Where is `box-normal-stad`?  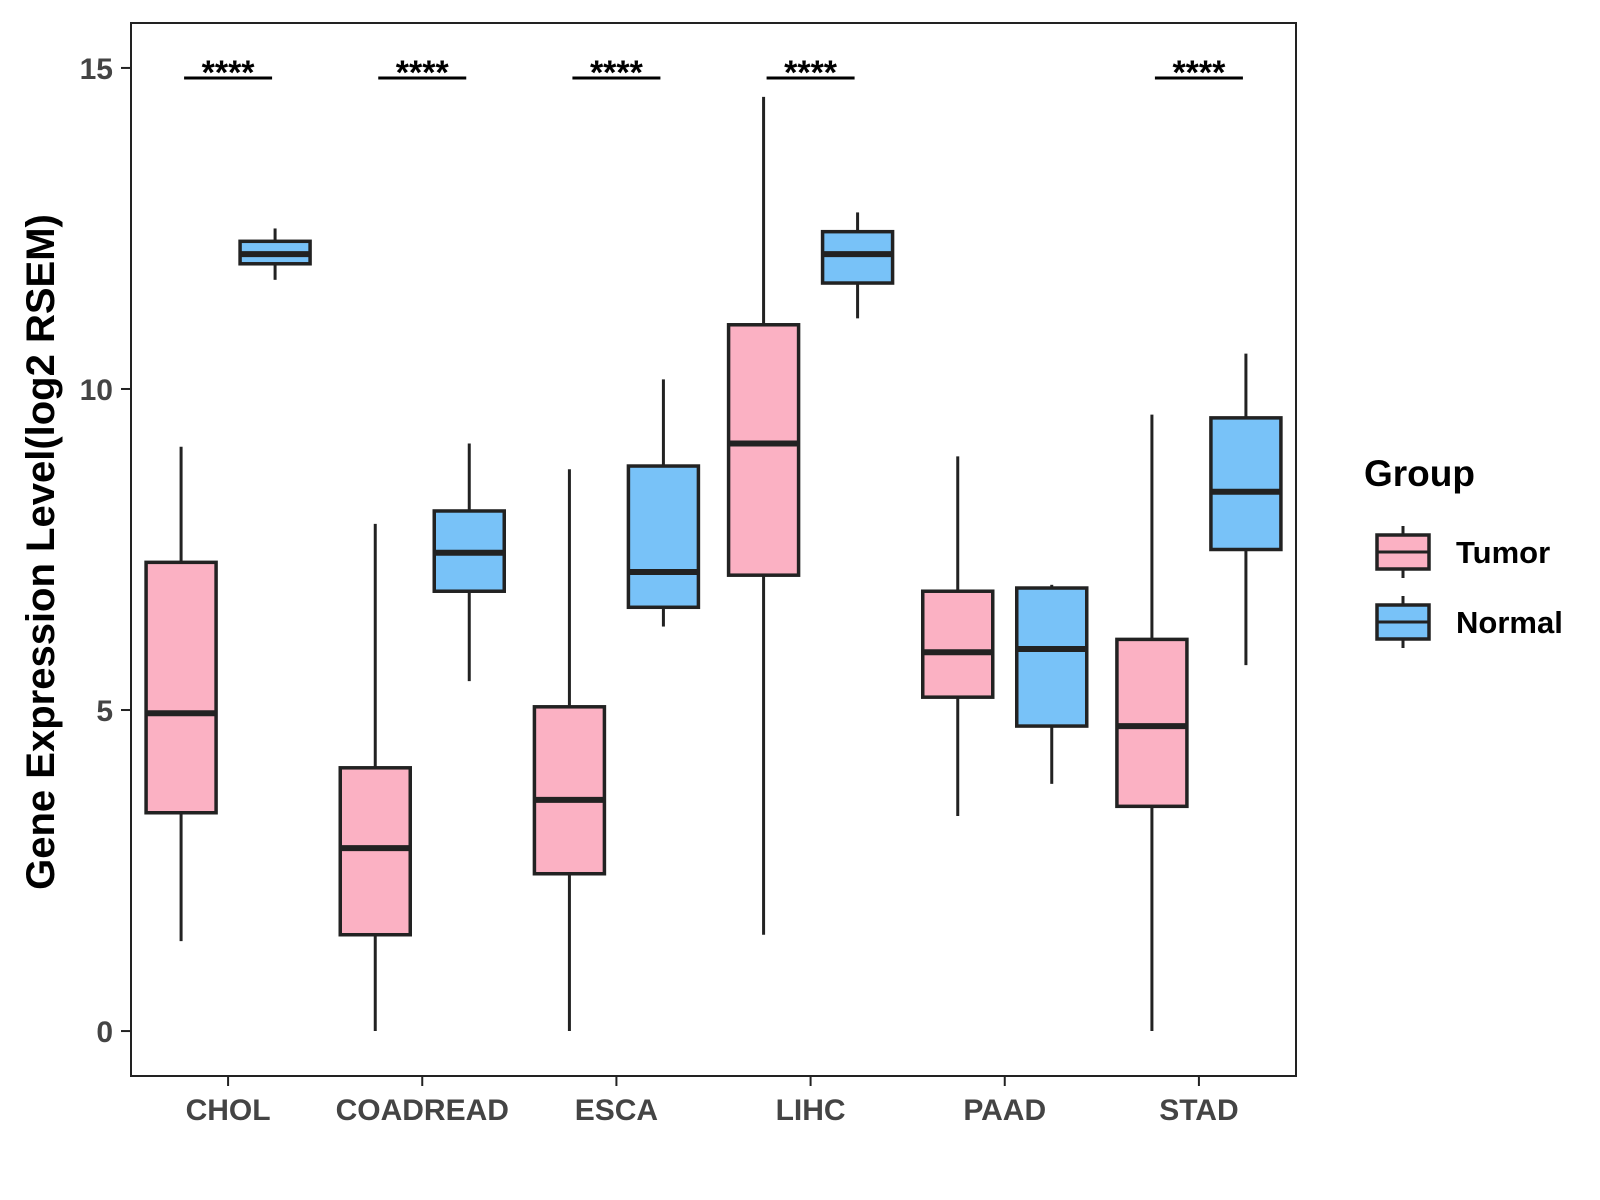
box-normal-stad is located at coordinates (1246, 509).